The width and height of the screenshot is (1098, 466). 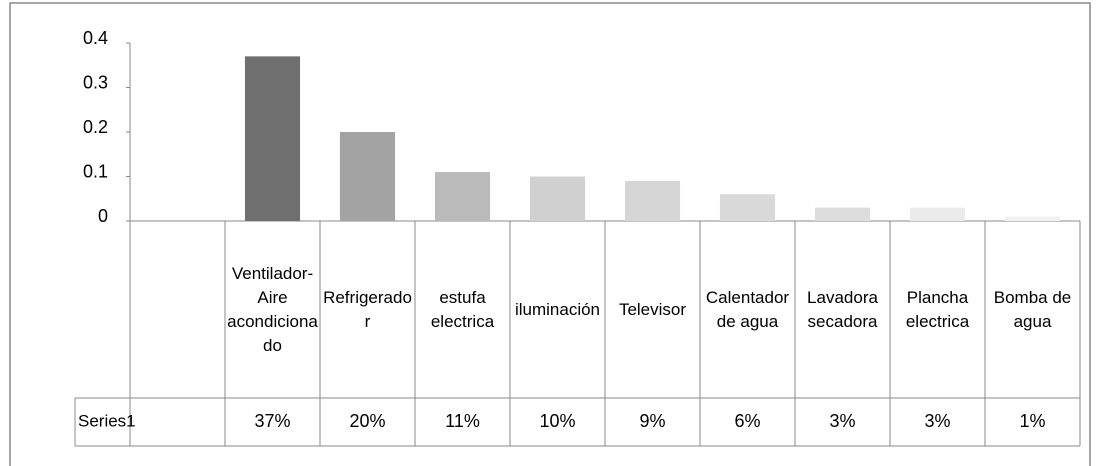 I want to click on category-label: Ventilador-Aire acondicionado, so click(x=272, y=309).